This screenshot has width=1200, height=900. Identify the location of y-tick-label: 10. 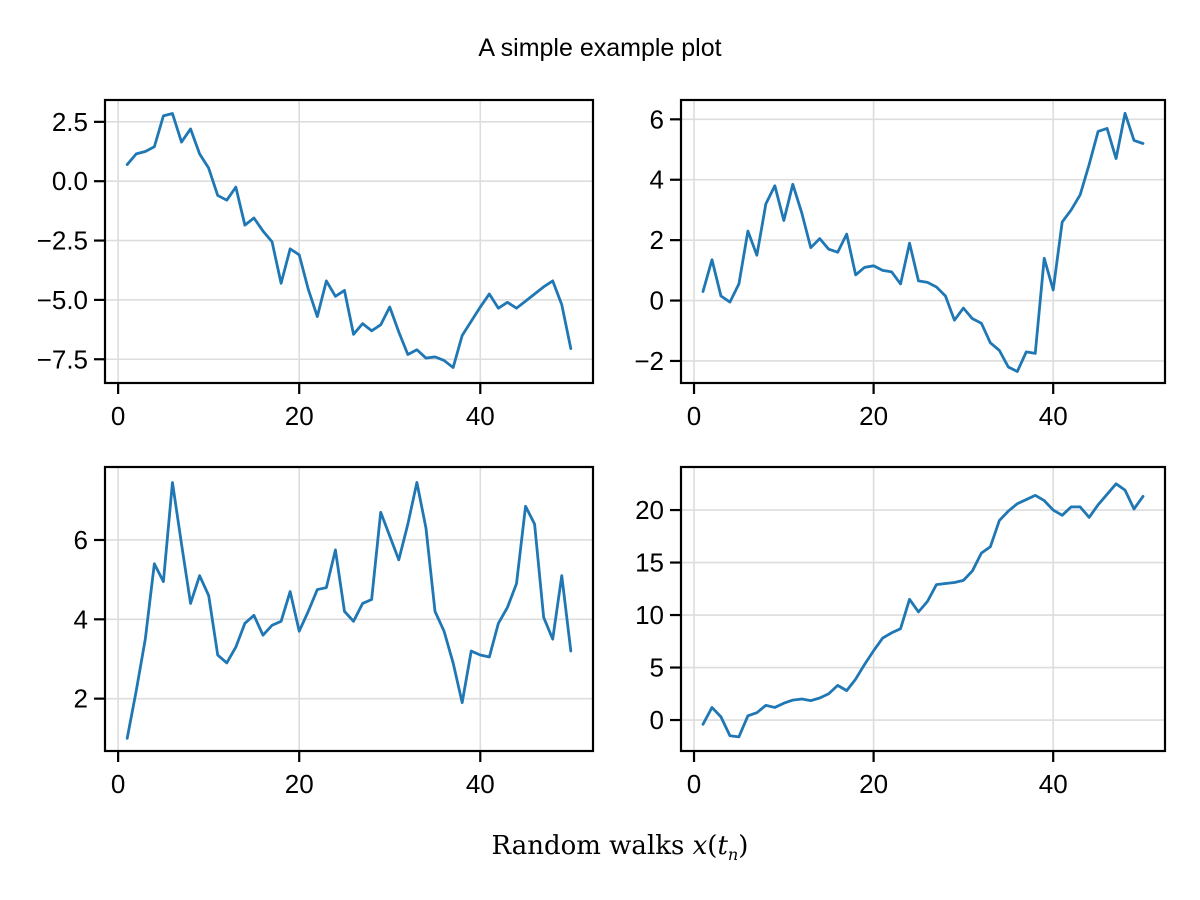
(649, 615).